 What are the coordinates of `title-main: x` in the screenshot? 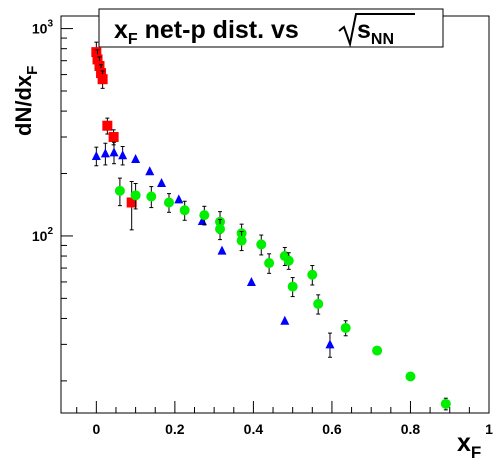 It's located at (121, 30).